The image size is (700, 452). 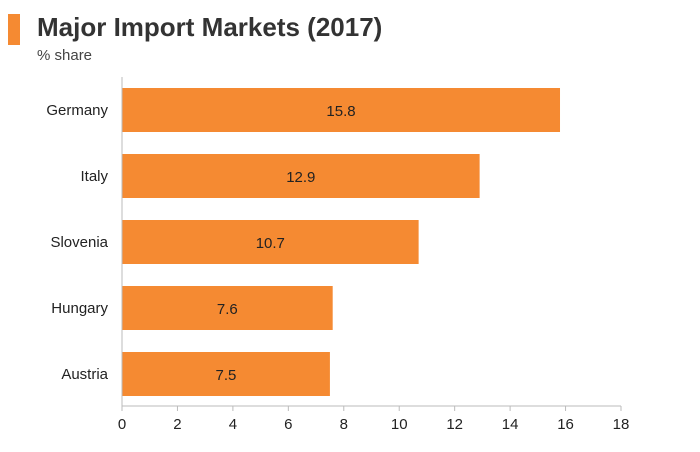 What do you see at coordinates (233, 424) in the screenshot?
I see `x-tick-label: 4` at bounding box center [233, 424].